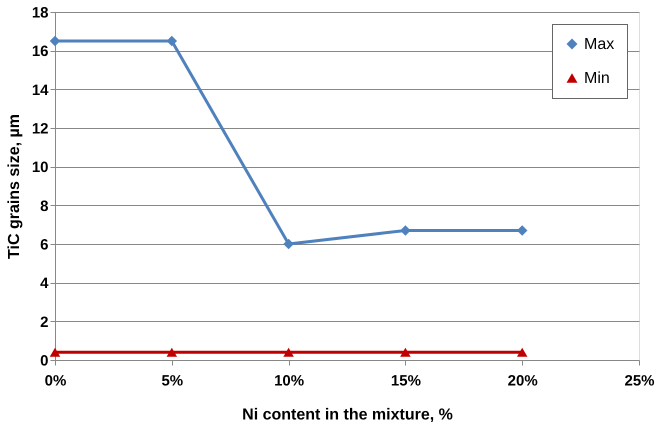  What do you see at coordinates (289, 381) in the screenshot?
I see `x-tick-label: 10%` at bounding box center [289, 381].